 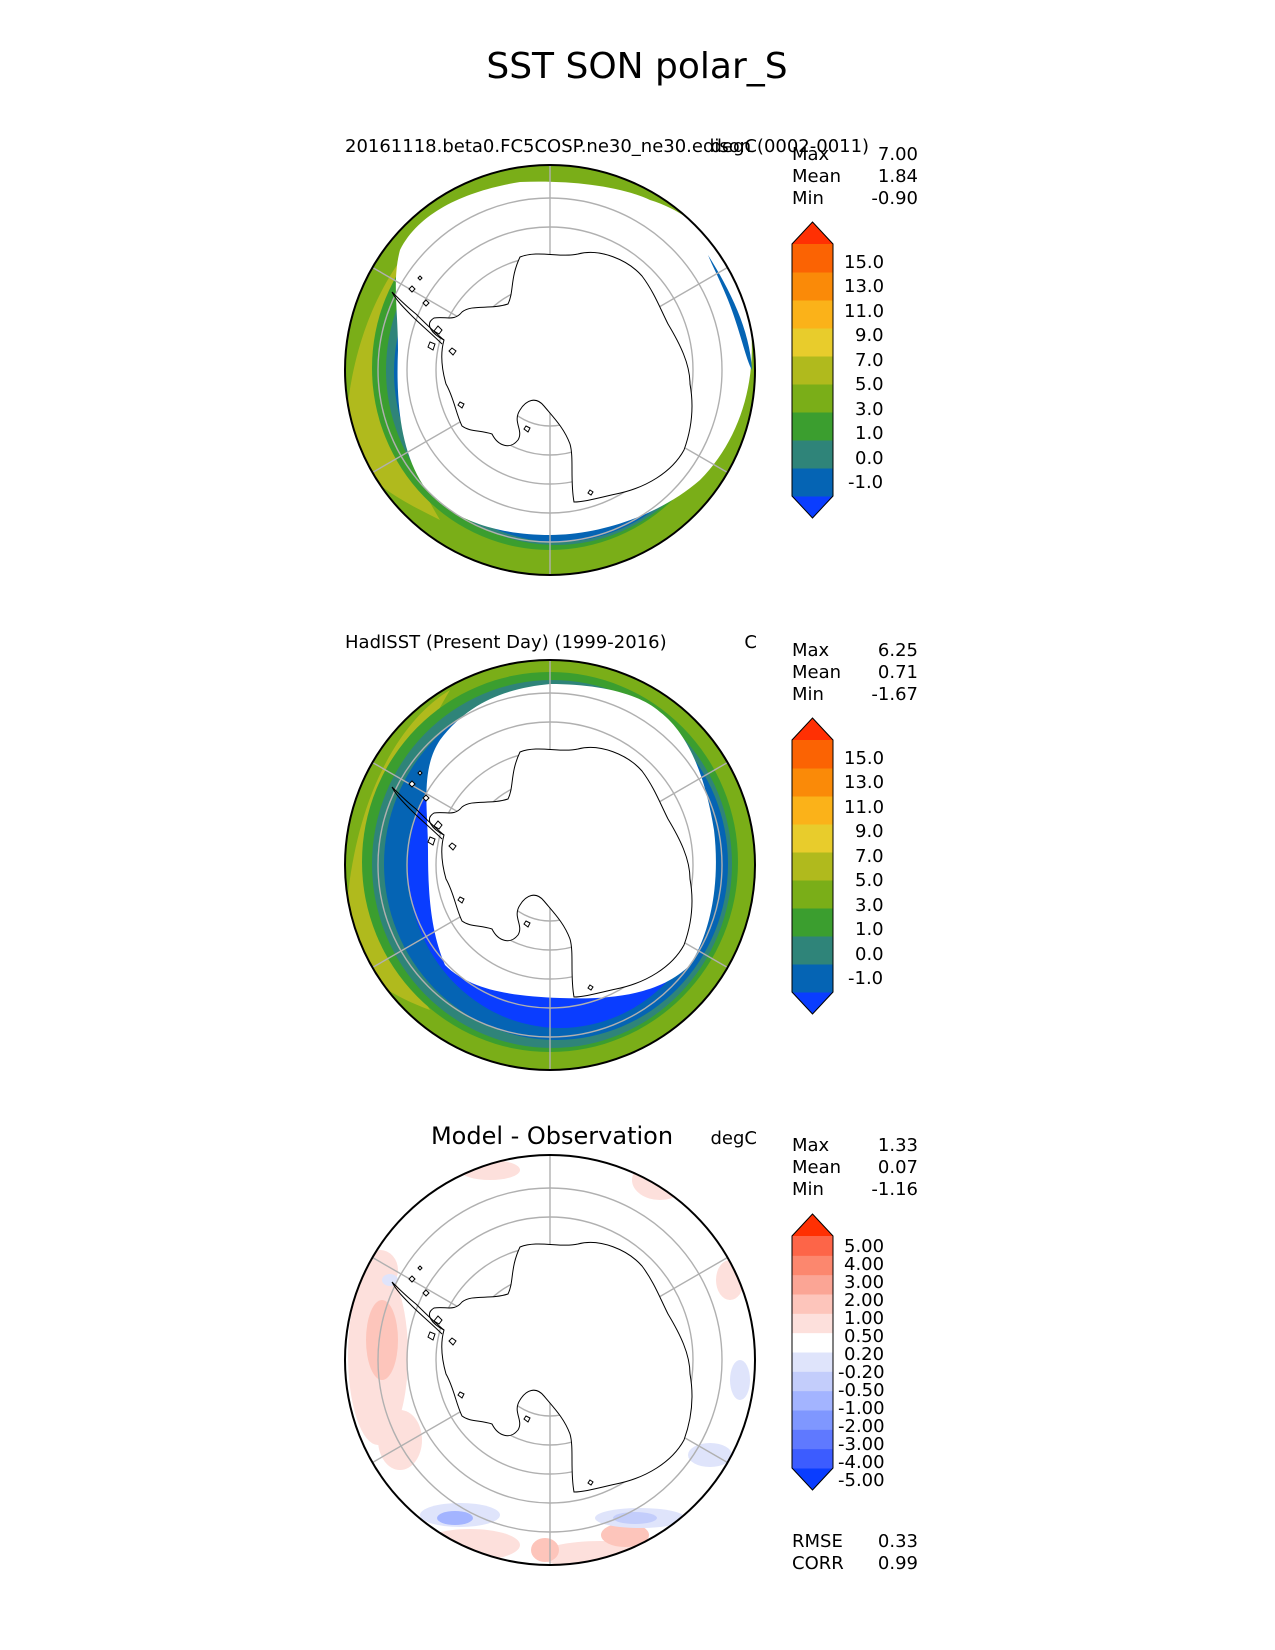 What do you see at coordinates (864, 262) in the screenshot?
I see `colorbar-tick: 15.0` at bounding box center [864, 262].